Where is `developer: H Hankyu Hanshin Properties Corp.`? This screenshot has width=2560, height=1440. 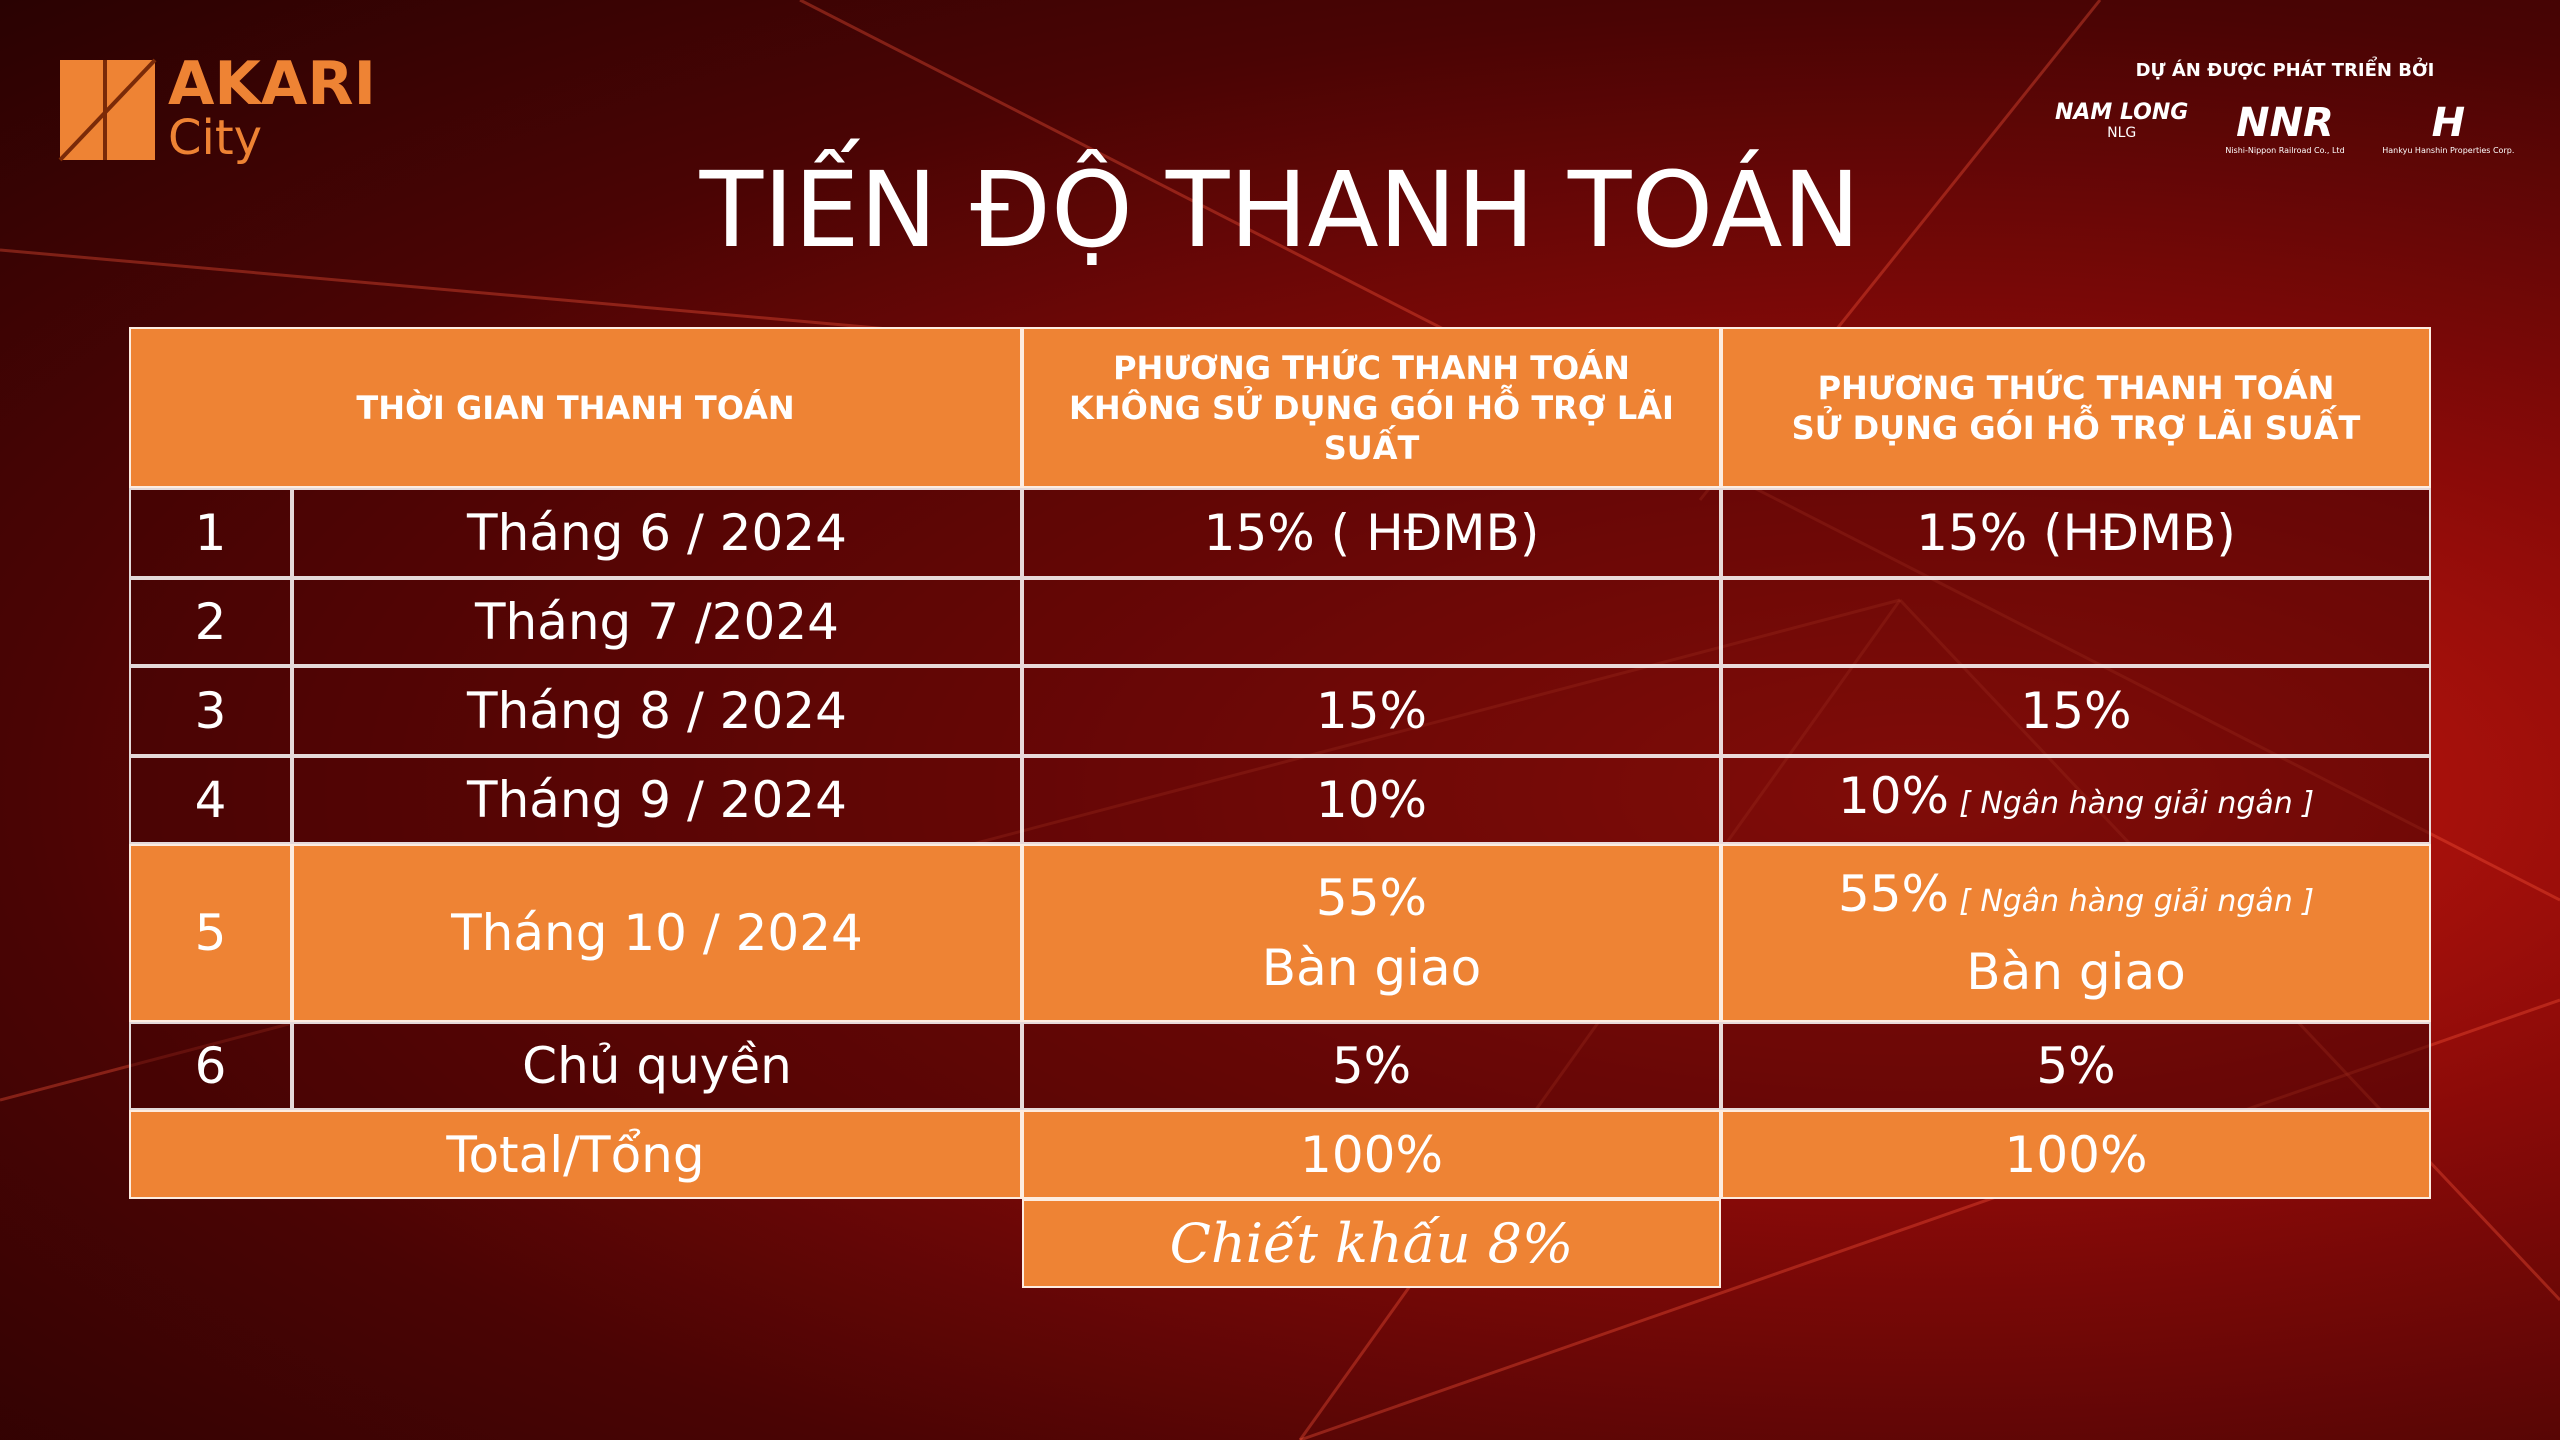 developer: H Hankyu Hanshin Properties Corp. is located at coordinates (2448, 127).